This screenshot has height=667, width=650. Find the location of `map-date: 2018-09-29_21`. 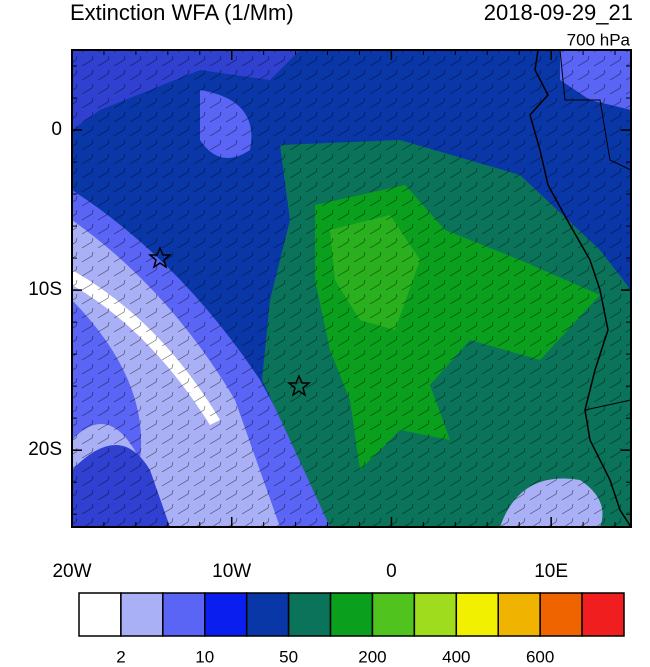

map-date: 2018-09-29_21 is located at coordinates (558, 12).